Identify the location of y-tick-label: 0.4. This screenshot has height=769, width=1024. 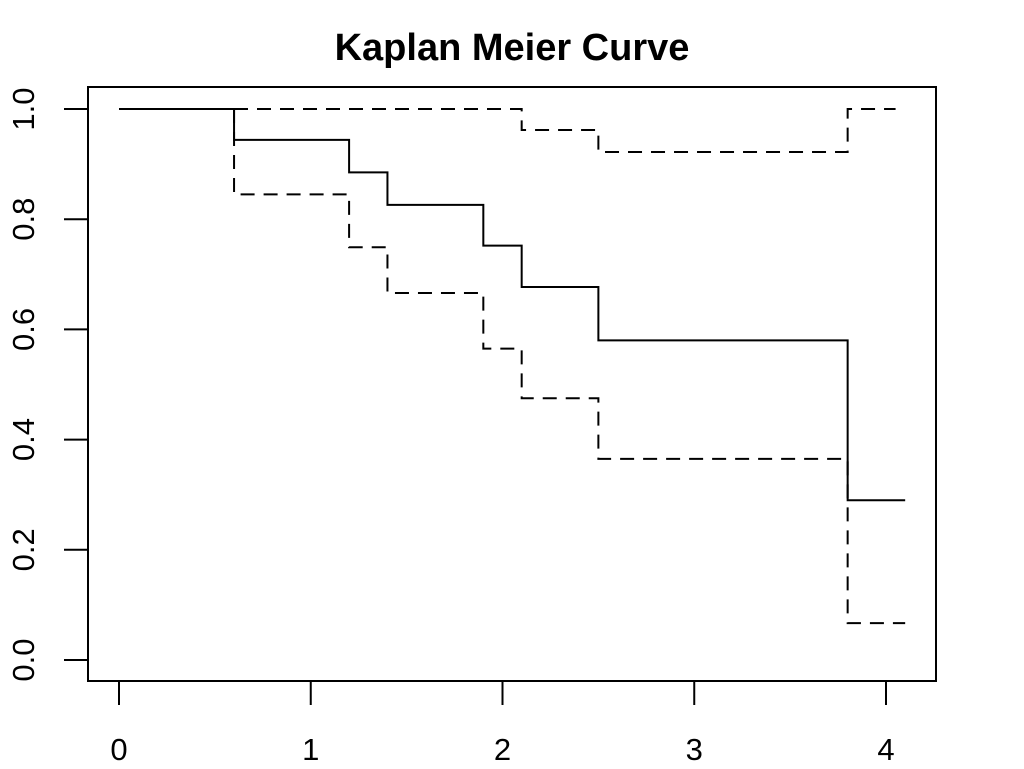
(23, 439).